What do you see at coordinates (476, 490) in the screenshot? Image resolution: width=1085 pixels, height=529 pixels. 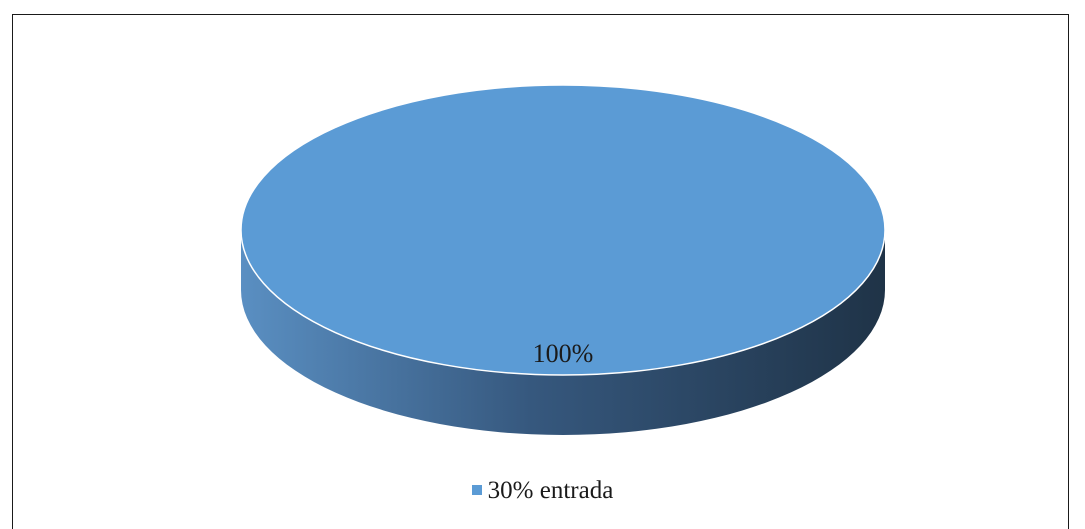 I see `legend-swatch` at bounding box center [476, 490].